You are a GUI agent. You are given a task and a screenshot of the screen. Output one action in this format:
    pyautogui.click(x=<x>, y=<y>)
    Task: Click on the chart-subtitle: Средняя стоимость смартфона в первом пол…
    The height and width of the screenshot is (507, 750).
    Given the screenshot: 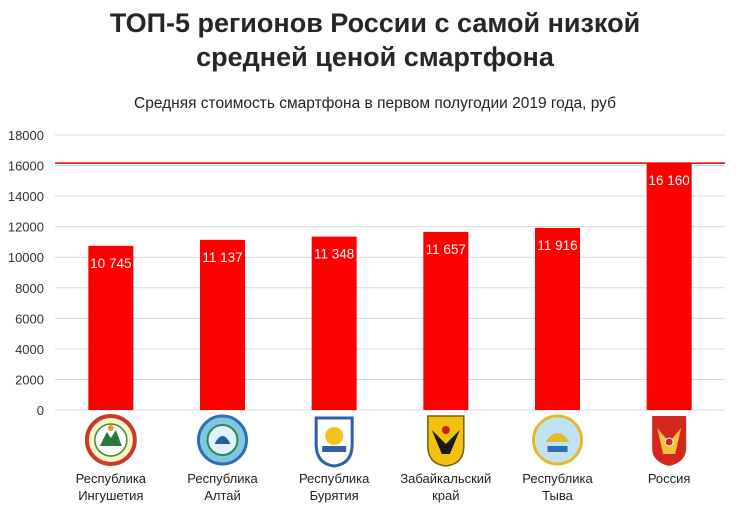 What is the action you would take?
    pyautogui.click(x=375, y=103)
    